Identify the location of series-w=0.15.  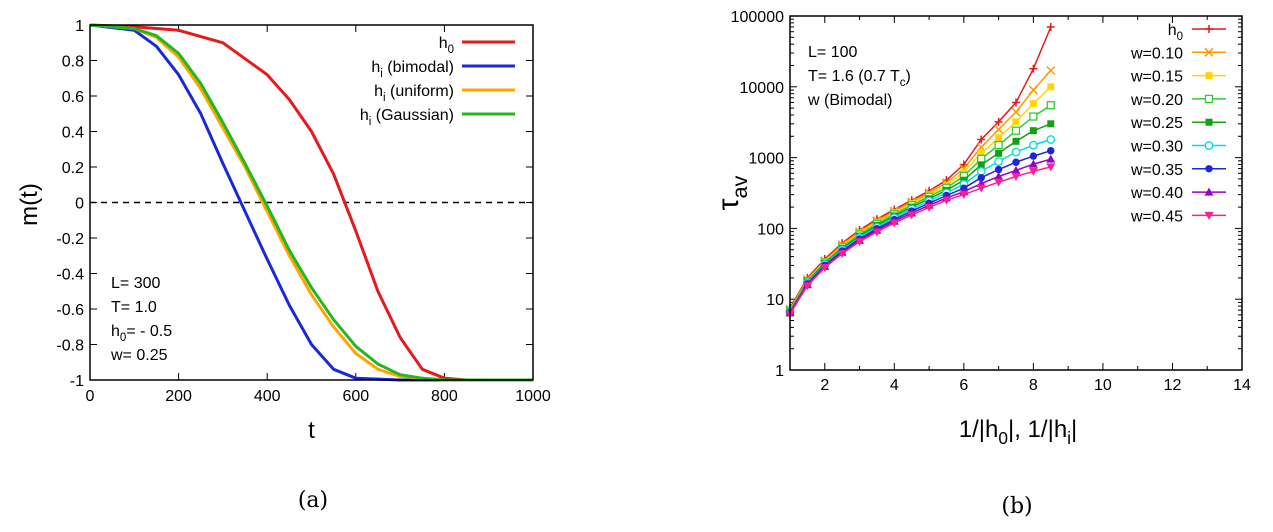
(920, 198).